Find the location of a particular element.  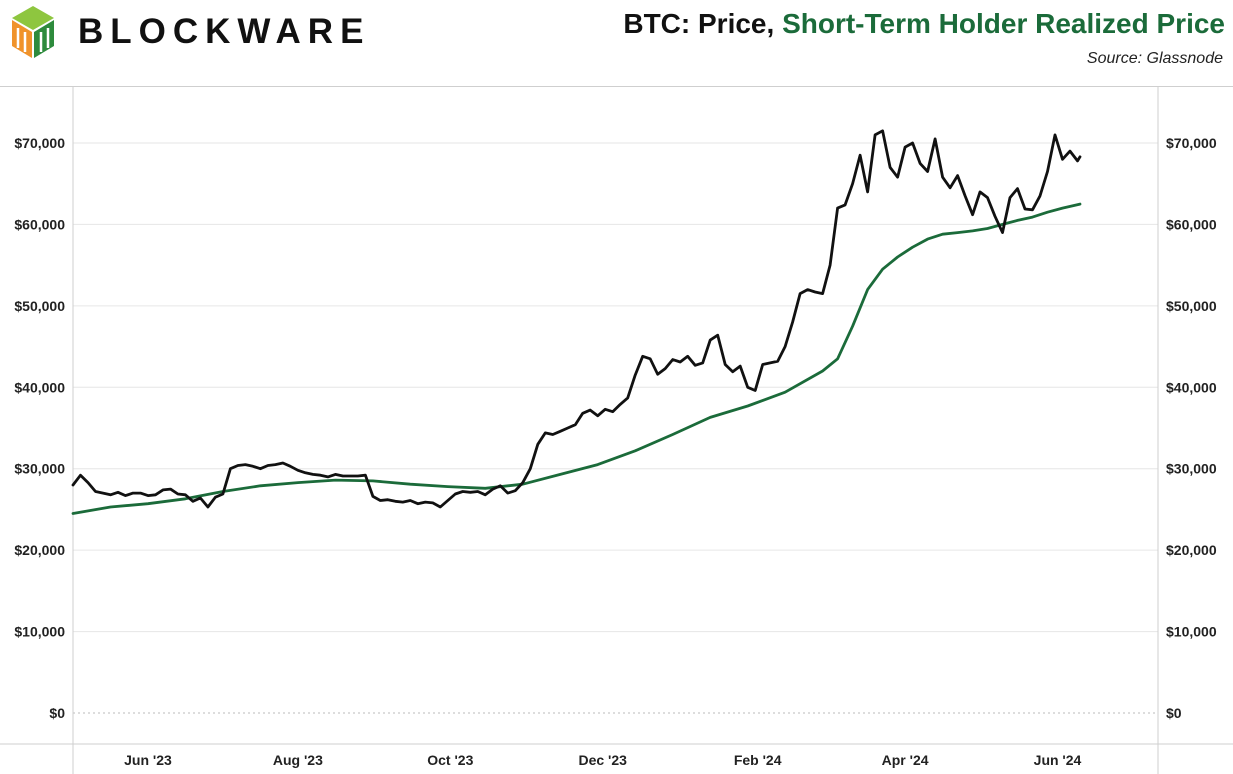

y-tick-label-left: $0 is located at coordinates (57, 713).